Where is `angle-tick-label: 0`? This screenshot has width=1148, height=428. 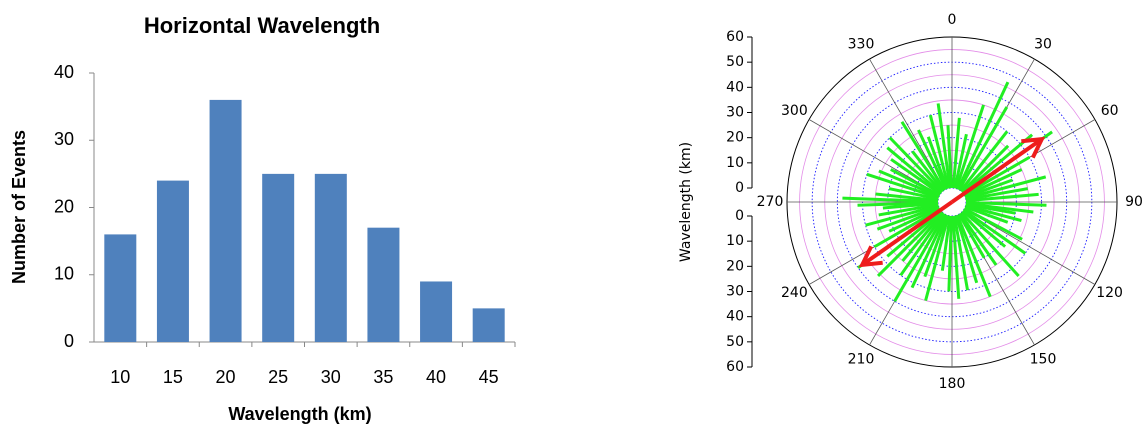 angle-tick-label: 0 is located at coordinates (952, 20).